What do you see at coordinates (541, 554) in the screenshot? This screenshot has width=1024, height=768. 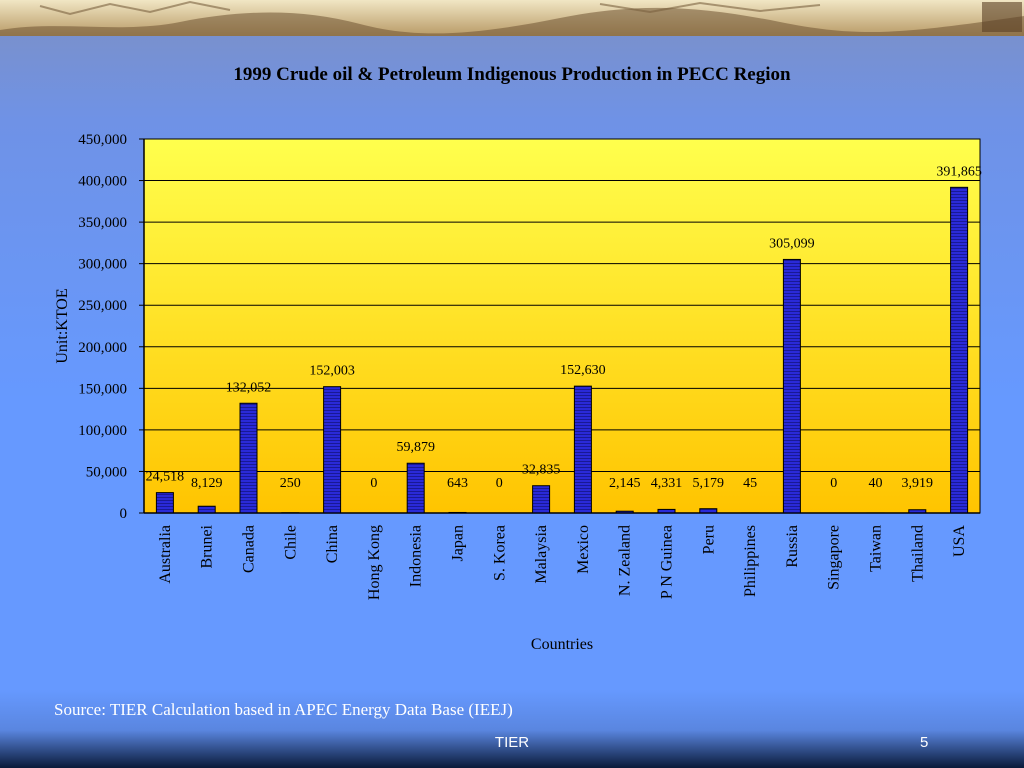 I see `x-tick-label: Malaysia` at bounding box center [541, 554].